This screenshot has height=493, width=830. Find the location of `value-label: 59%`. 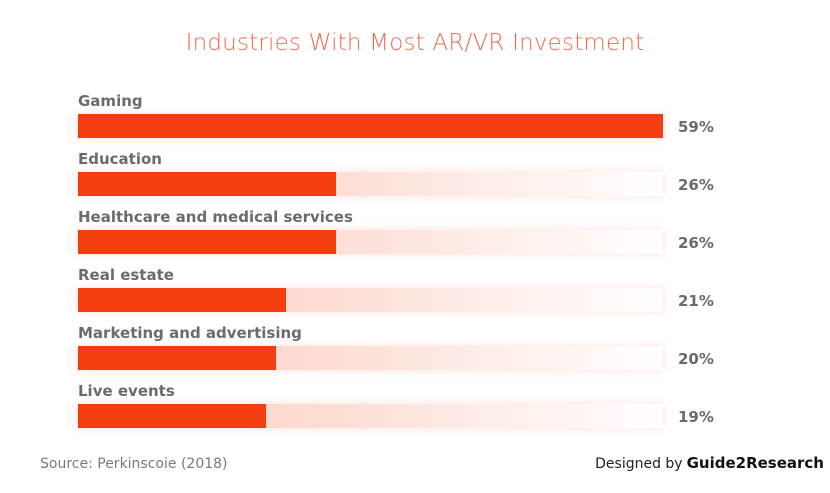

value-label: 59% is located at coordinates (696, 127).